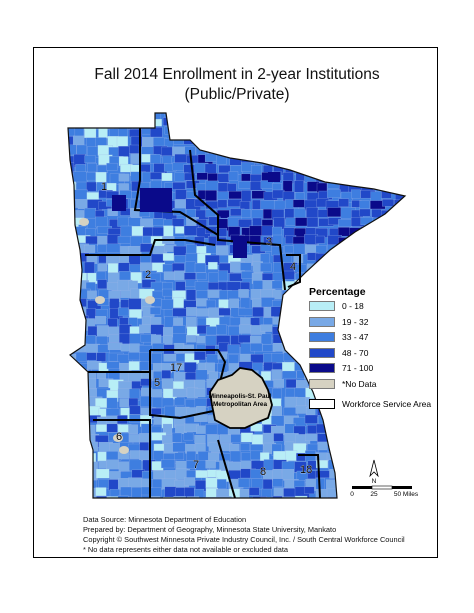 This screenshot has height=613, width=474. Describe the element at coordinates (359, 383) in the screenshot. I see `legend-label: *No Data` at that location.